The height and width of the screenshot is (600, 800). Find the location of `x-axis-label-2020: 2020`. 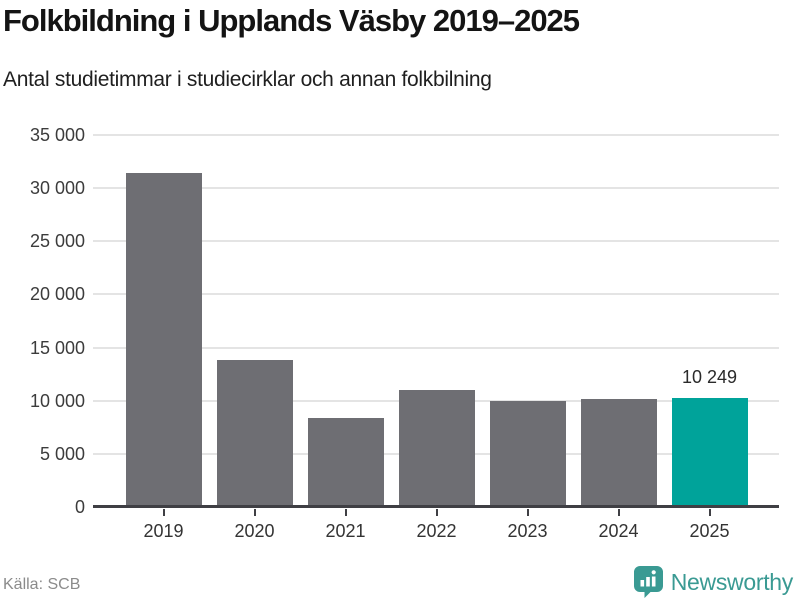

x-axis-label-2020: 2020 is located at coordinates (254, 531).